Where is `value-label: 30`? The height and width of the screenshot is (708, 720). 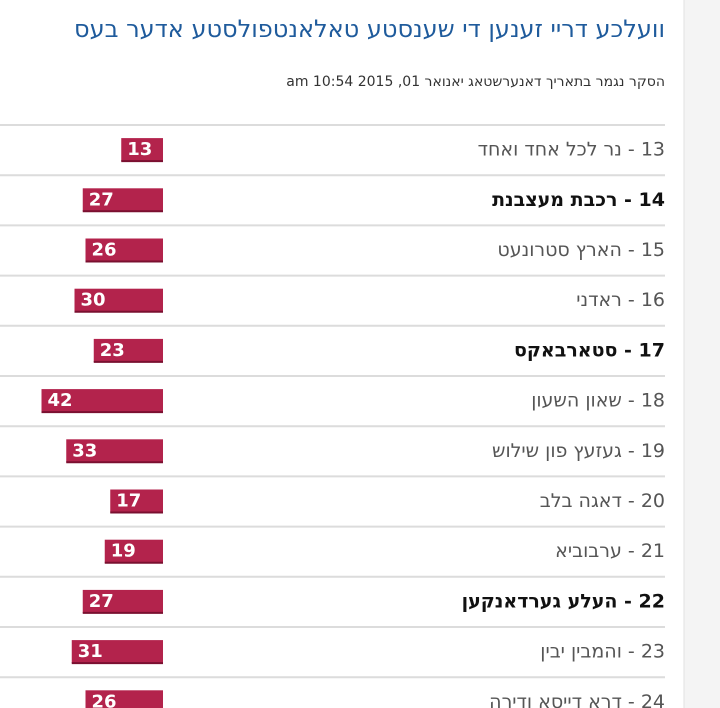 value-label: 30 is located at coordinates (93, 300).